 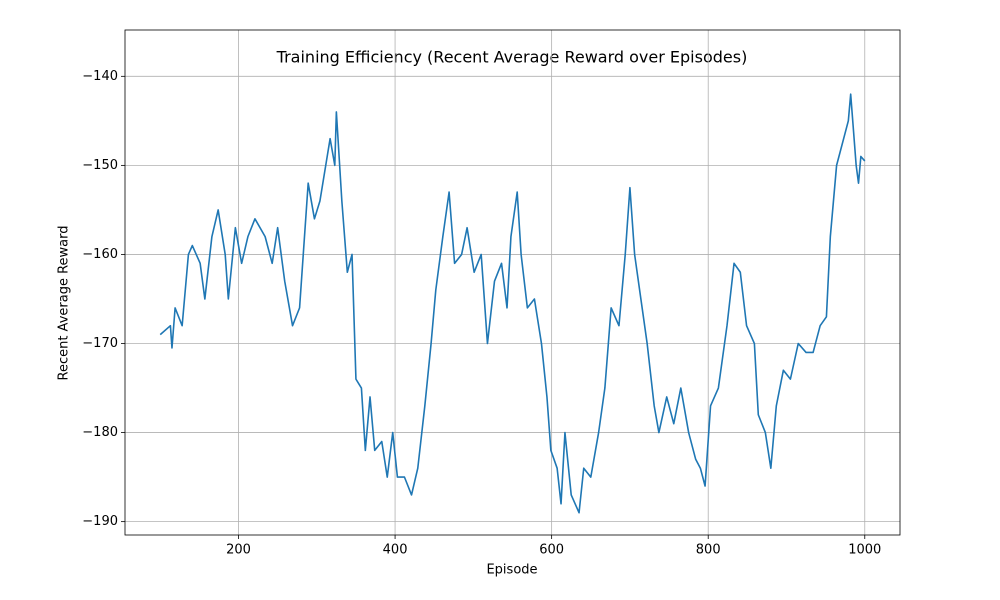 I want to click on y-tick-label: −150, so click(x=100, y=165).